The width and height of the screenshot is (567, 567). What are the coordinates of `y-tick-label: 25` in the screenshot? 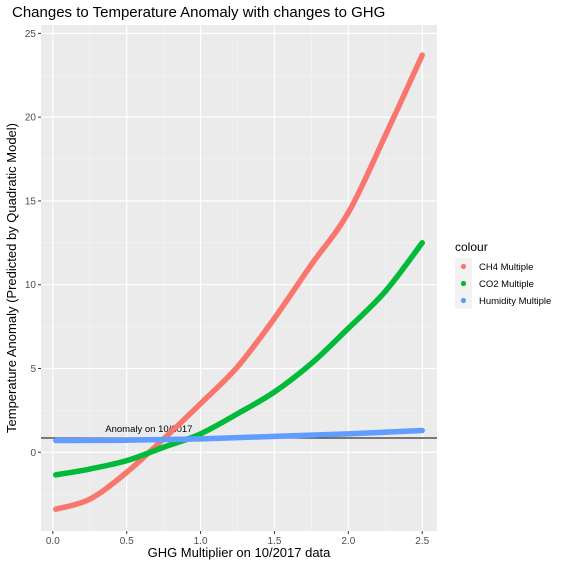 It's located at (31, 34).